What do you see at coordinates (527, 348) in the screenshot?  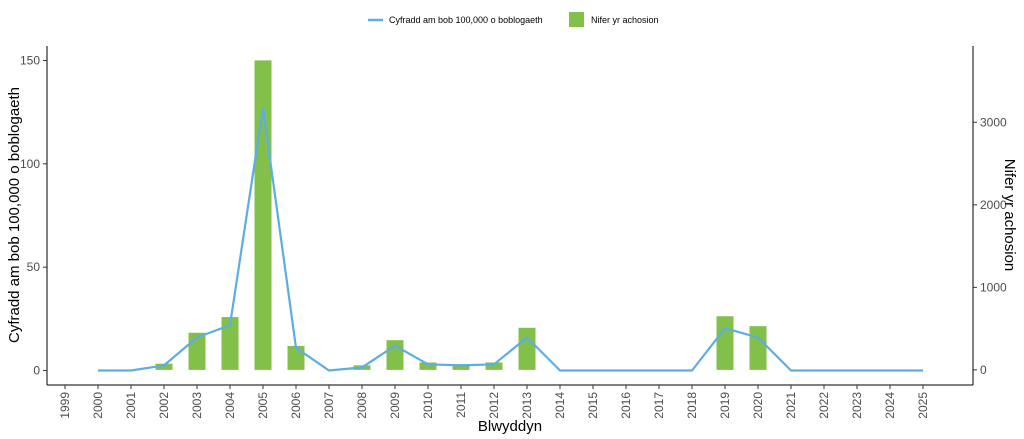 I see `bar-2013` at bounding box center [527, 348].